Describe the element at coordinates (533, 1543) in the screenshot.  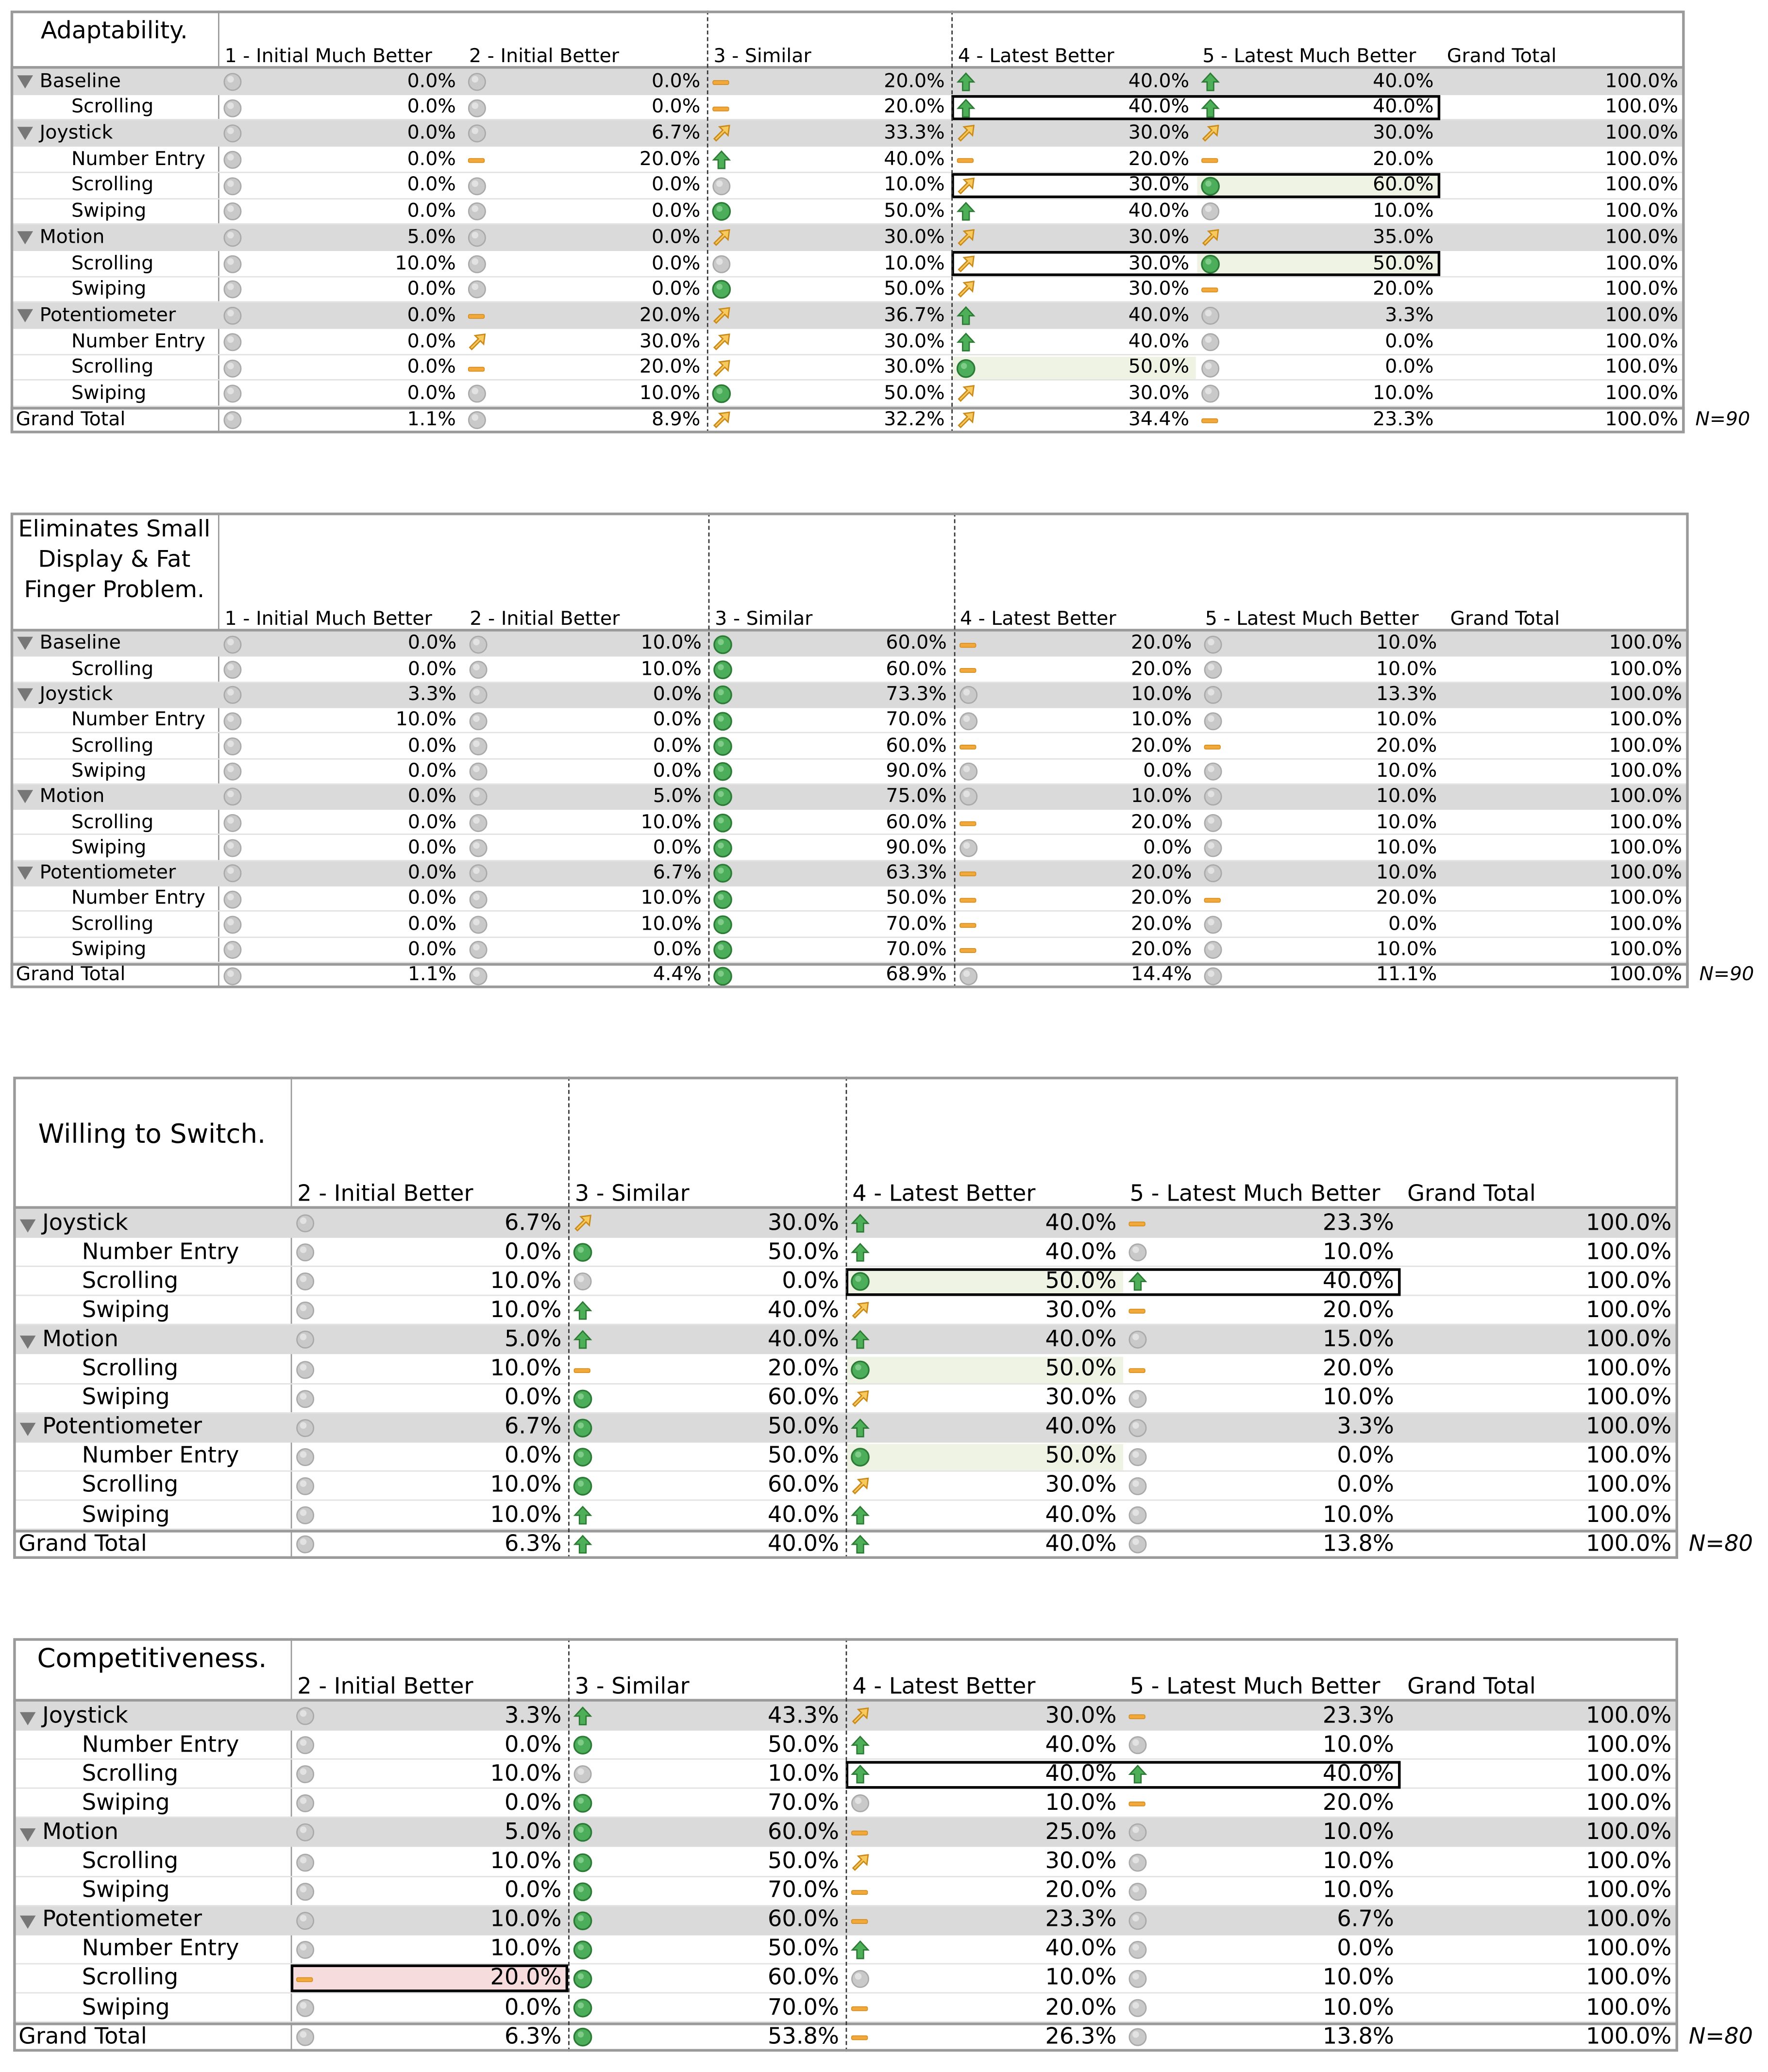
I see `cell-value: 6.3%` at that location.